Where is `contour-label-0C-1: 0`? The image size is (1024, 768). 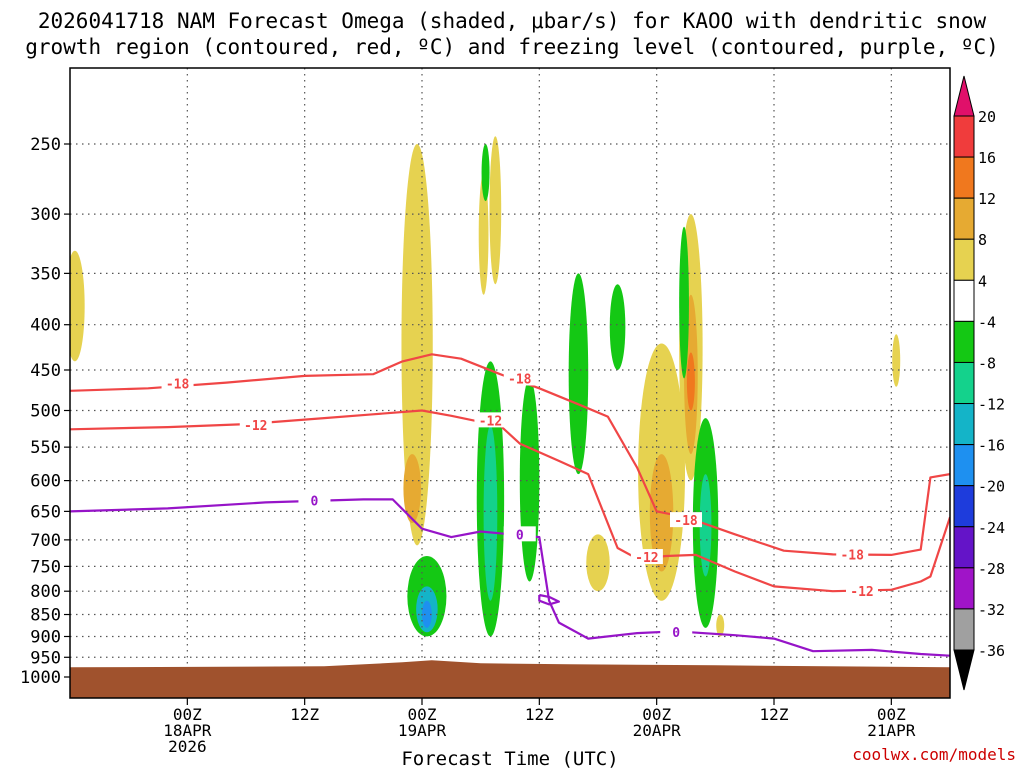
contour-label-0C-1: 0 is located at coordinates (520, 535).